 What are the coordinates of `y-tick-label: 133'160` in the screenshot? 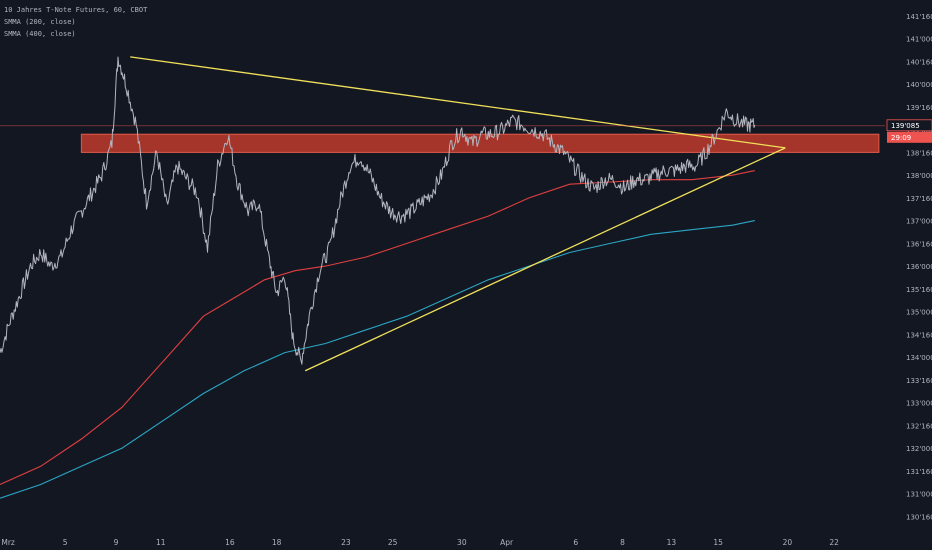 It's located at (919, 381).